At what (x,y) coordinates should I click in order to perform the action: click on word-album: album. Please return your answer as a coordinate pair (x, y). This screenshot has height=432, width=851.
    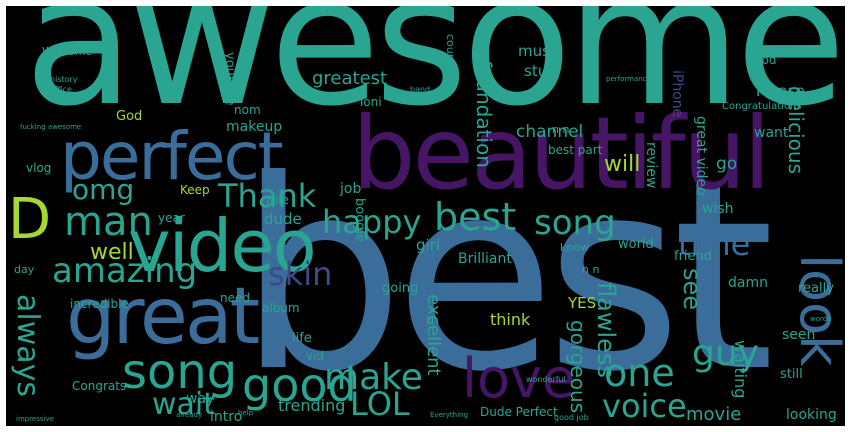
    Looking at the image, I should click on (281, 308).